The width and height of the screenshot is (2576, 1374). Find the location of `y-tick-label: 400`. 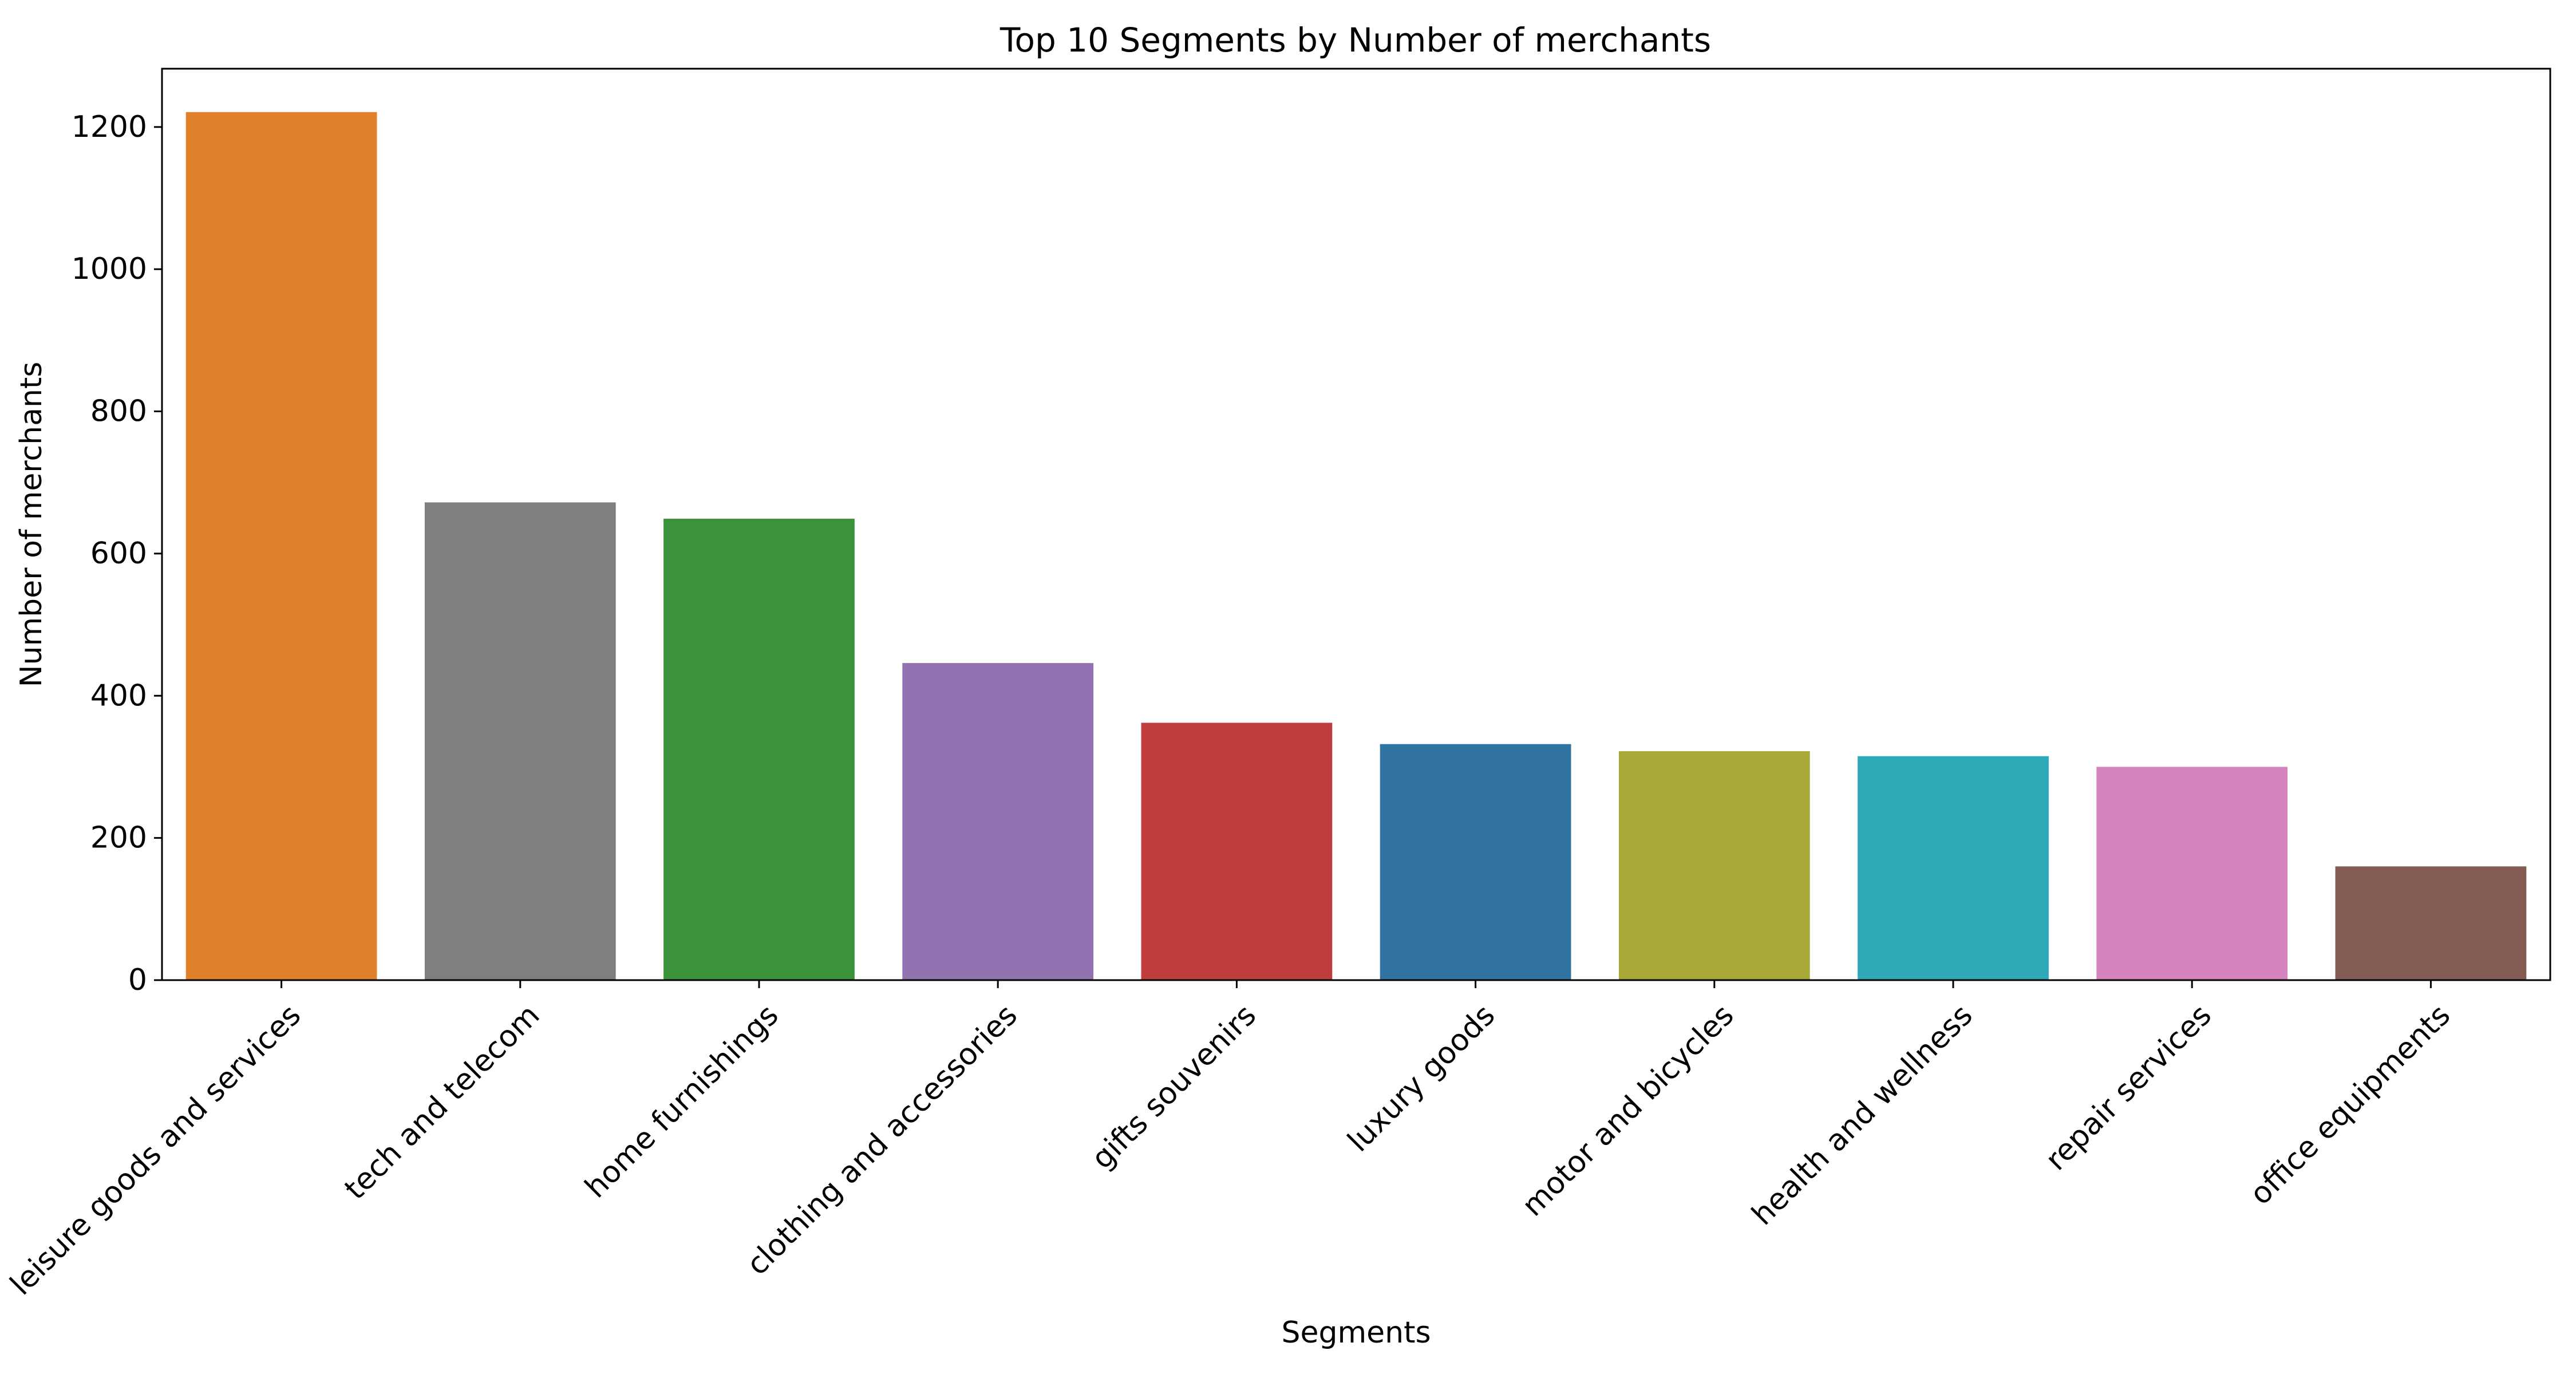

y-tick-label: 400 is located at coordinates (118, 696).